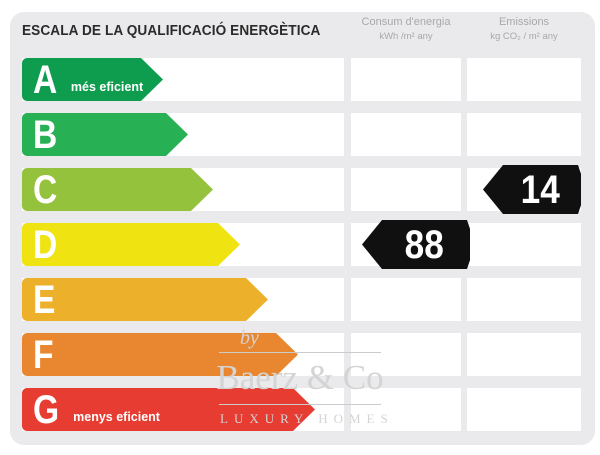 This screenshot has width=600, height=455. What do you see at coordinates (540, 189) in the screenshot?
I see `emissions-value: 14` at bounding box center [540, 189].